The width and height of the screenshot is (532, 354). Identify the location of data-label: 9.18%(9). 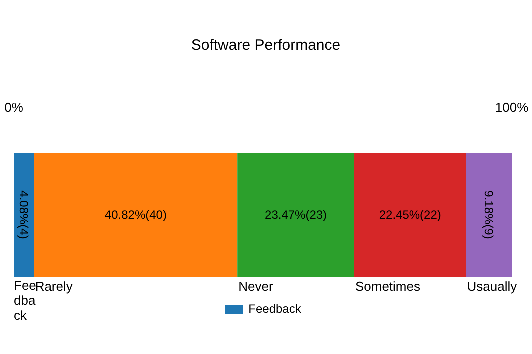
(489, 215).